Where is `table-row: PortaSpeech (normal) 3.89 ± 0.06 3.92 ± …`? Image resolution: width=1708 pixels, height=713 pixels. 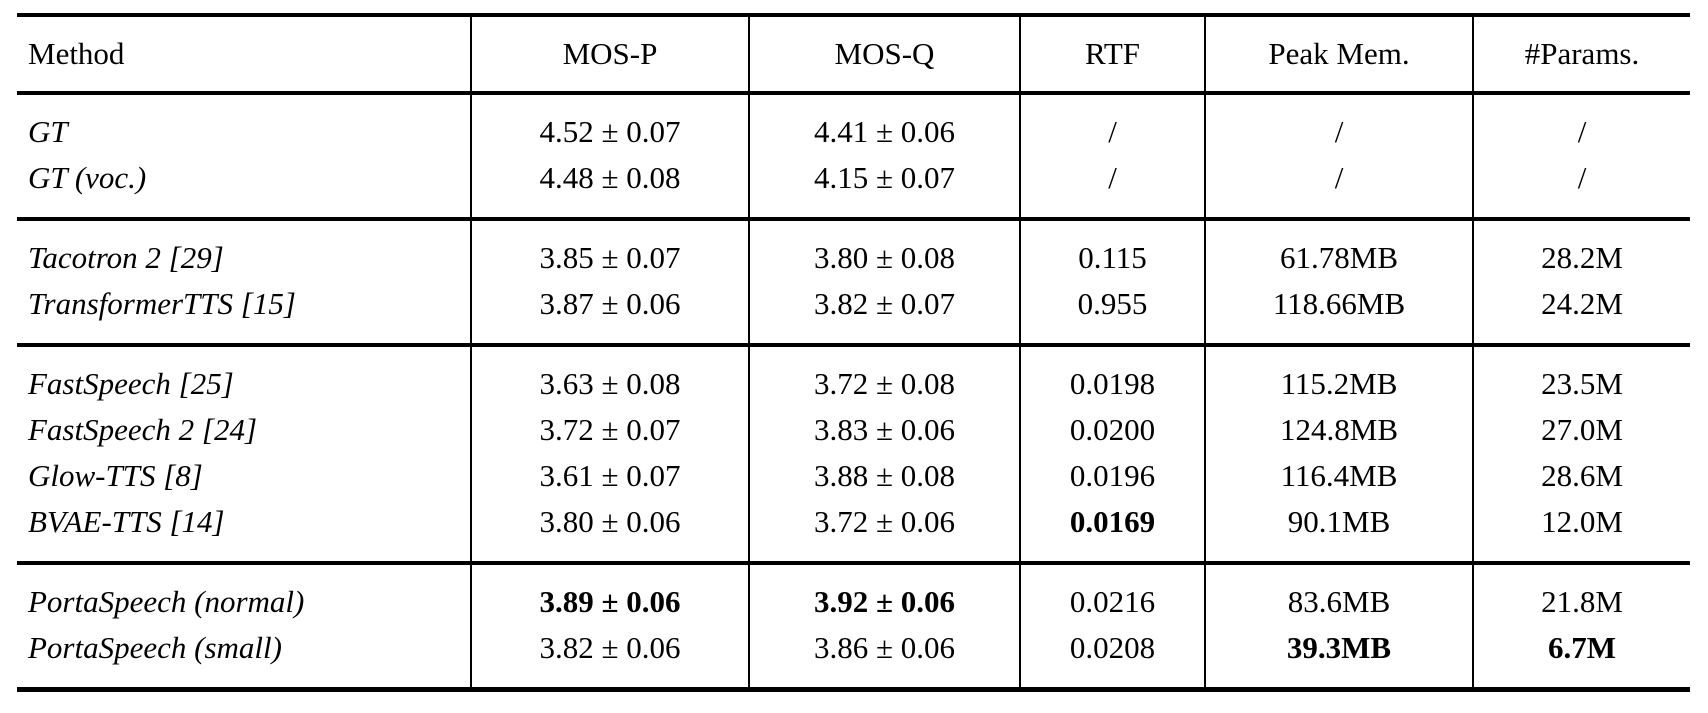 table-row: PortaSpeech (normal) 3.89 ± 0.06 3.92 ± … is located at coordinates (853, 594).